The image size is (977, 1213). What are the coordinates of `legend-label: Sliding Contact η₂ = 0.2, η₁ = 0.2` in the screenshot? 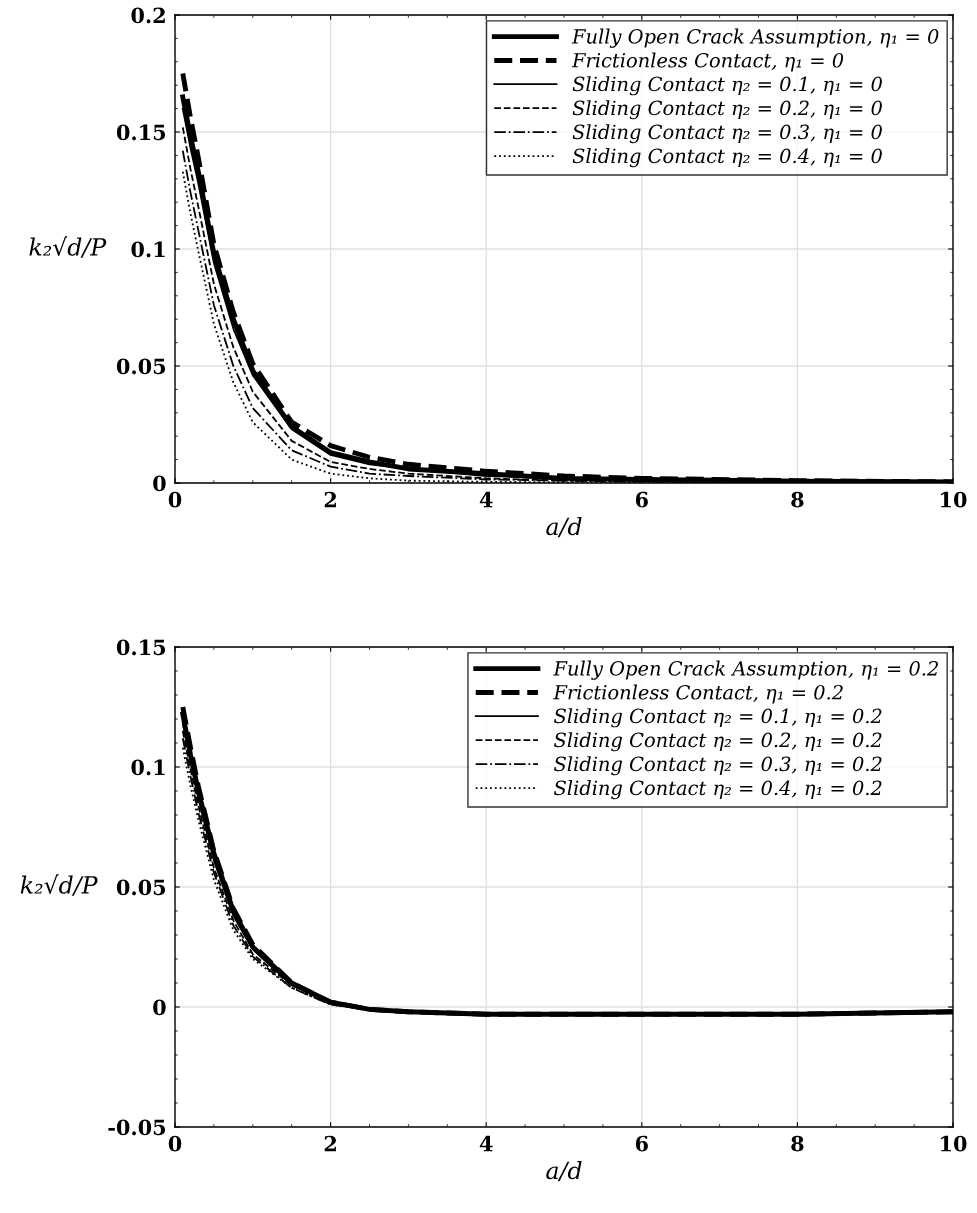 It's located at (718, 742).